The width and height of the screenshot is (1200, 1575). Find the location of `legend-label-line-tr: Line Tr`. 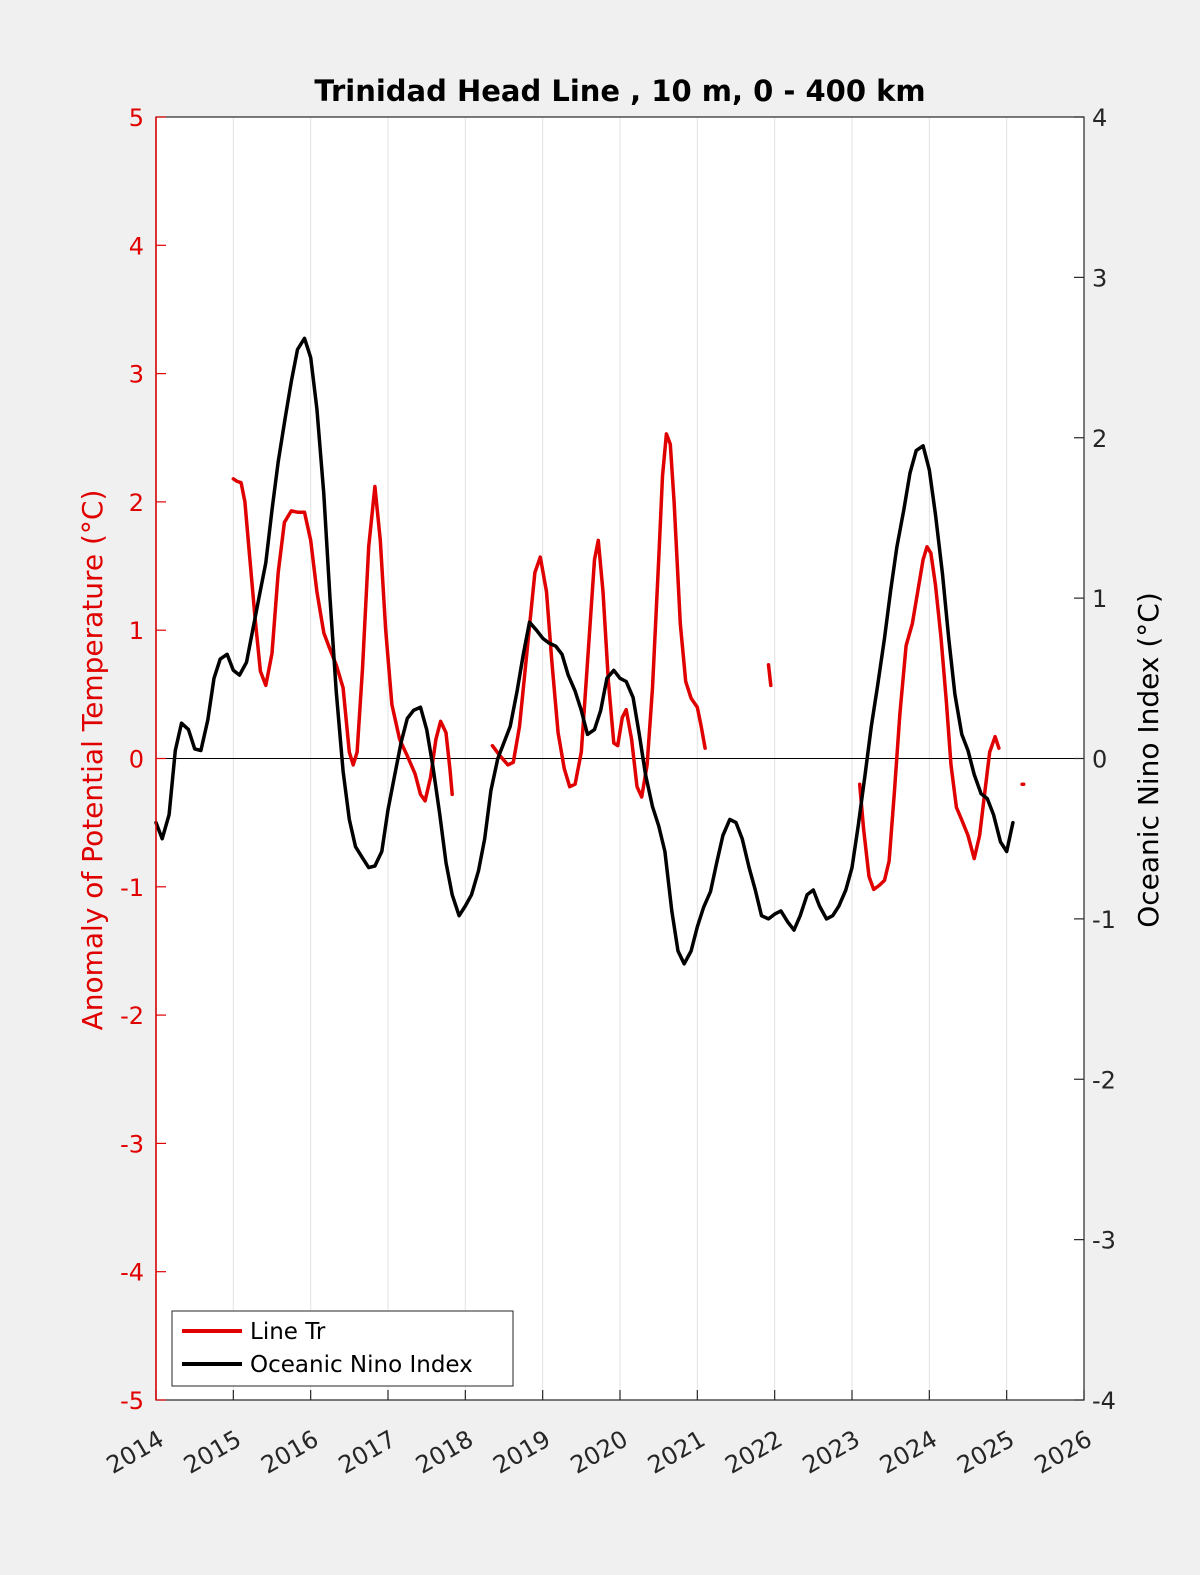

legend-label-line-tr: Line Tr is located at coordinates (288, 1332).